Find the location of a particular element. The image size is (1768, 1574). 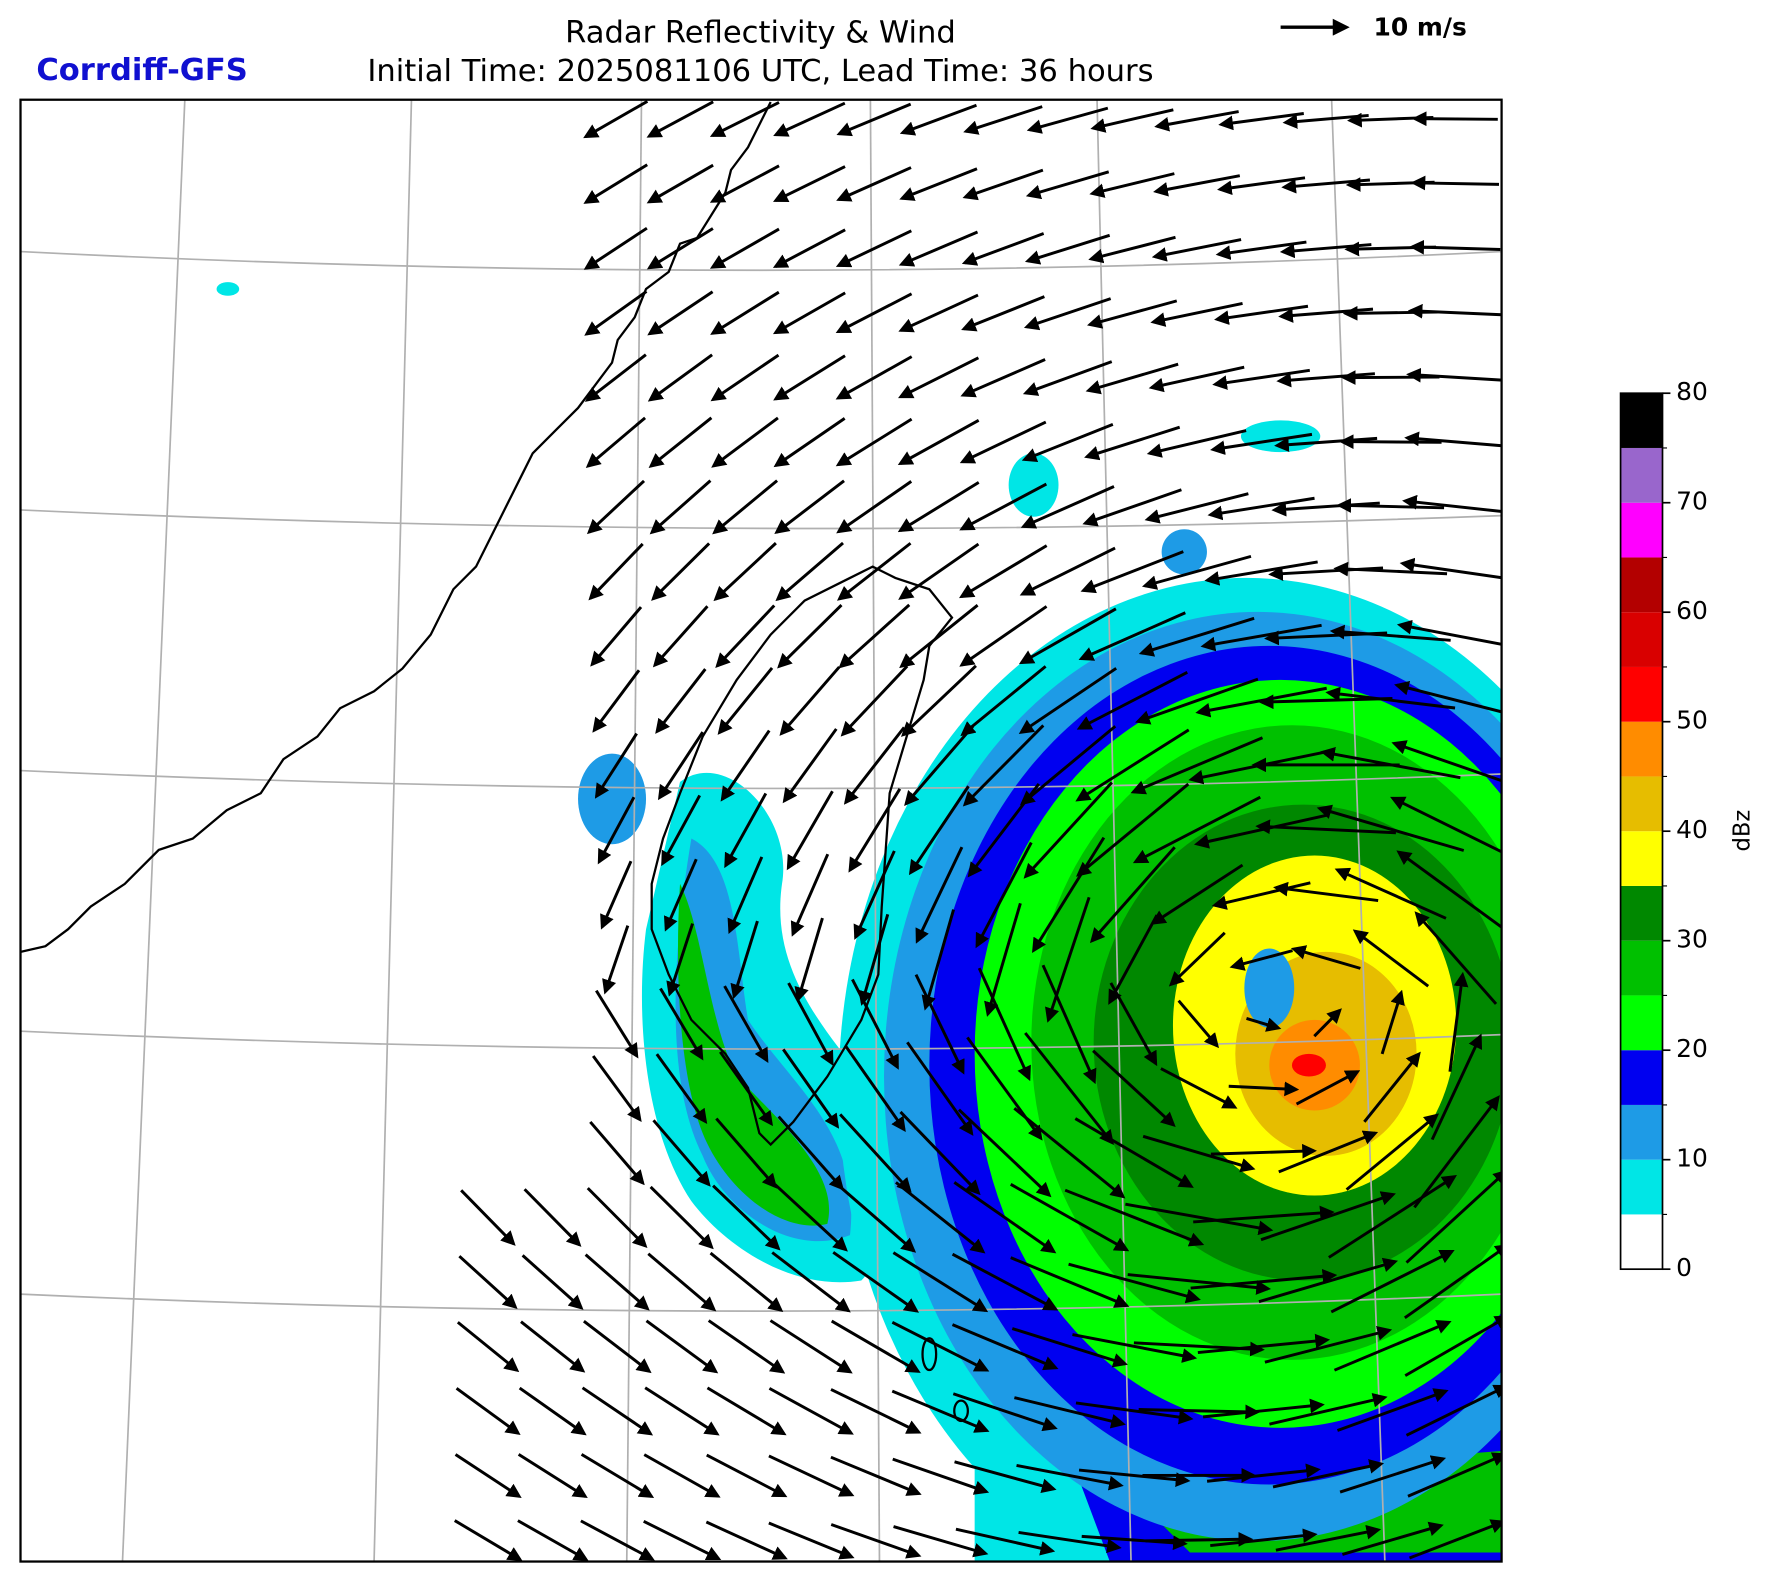

colorbar-tick-label: 10 is located at coordinates (1692, 1158).